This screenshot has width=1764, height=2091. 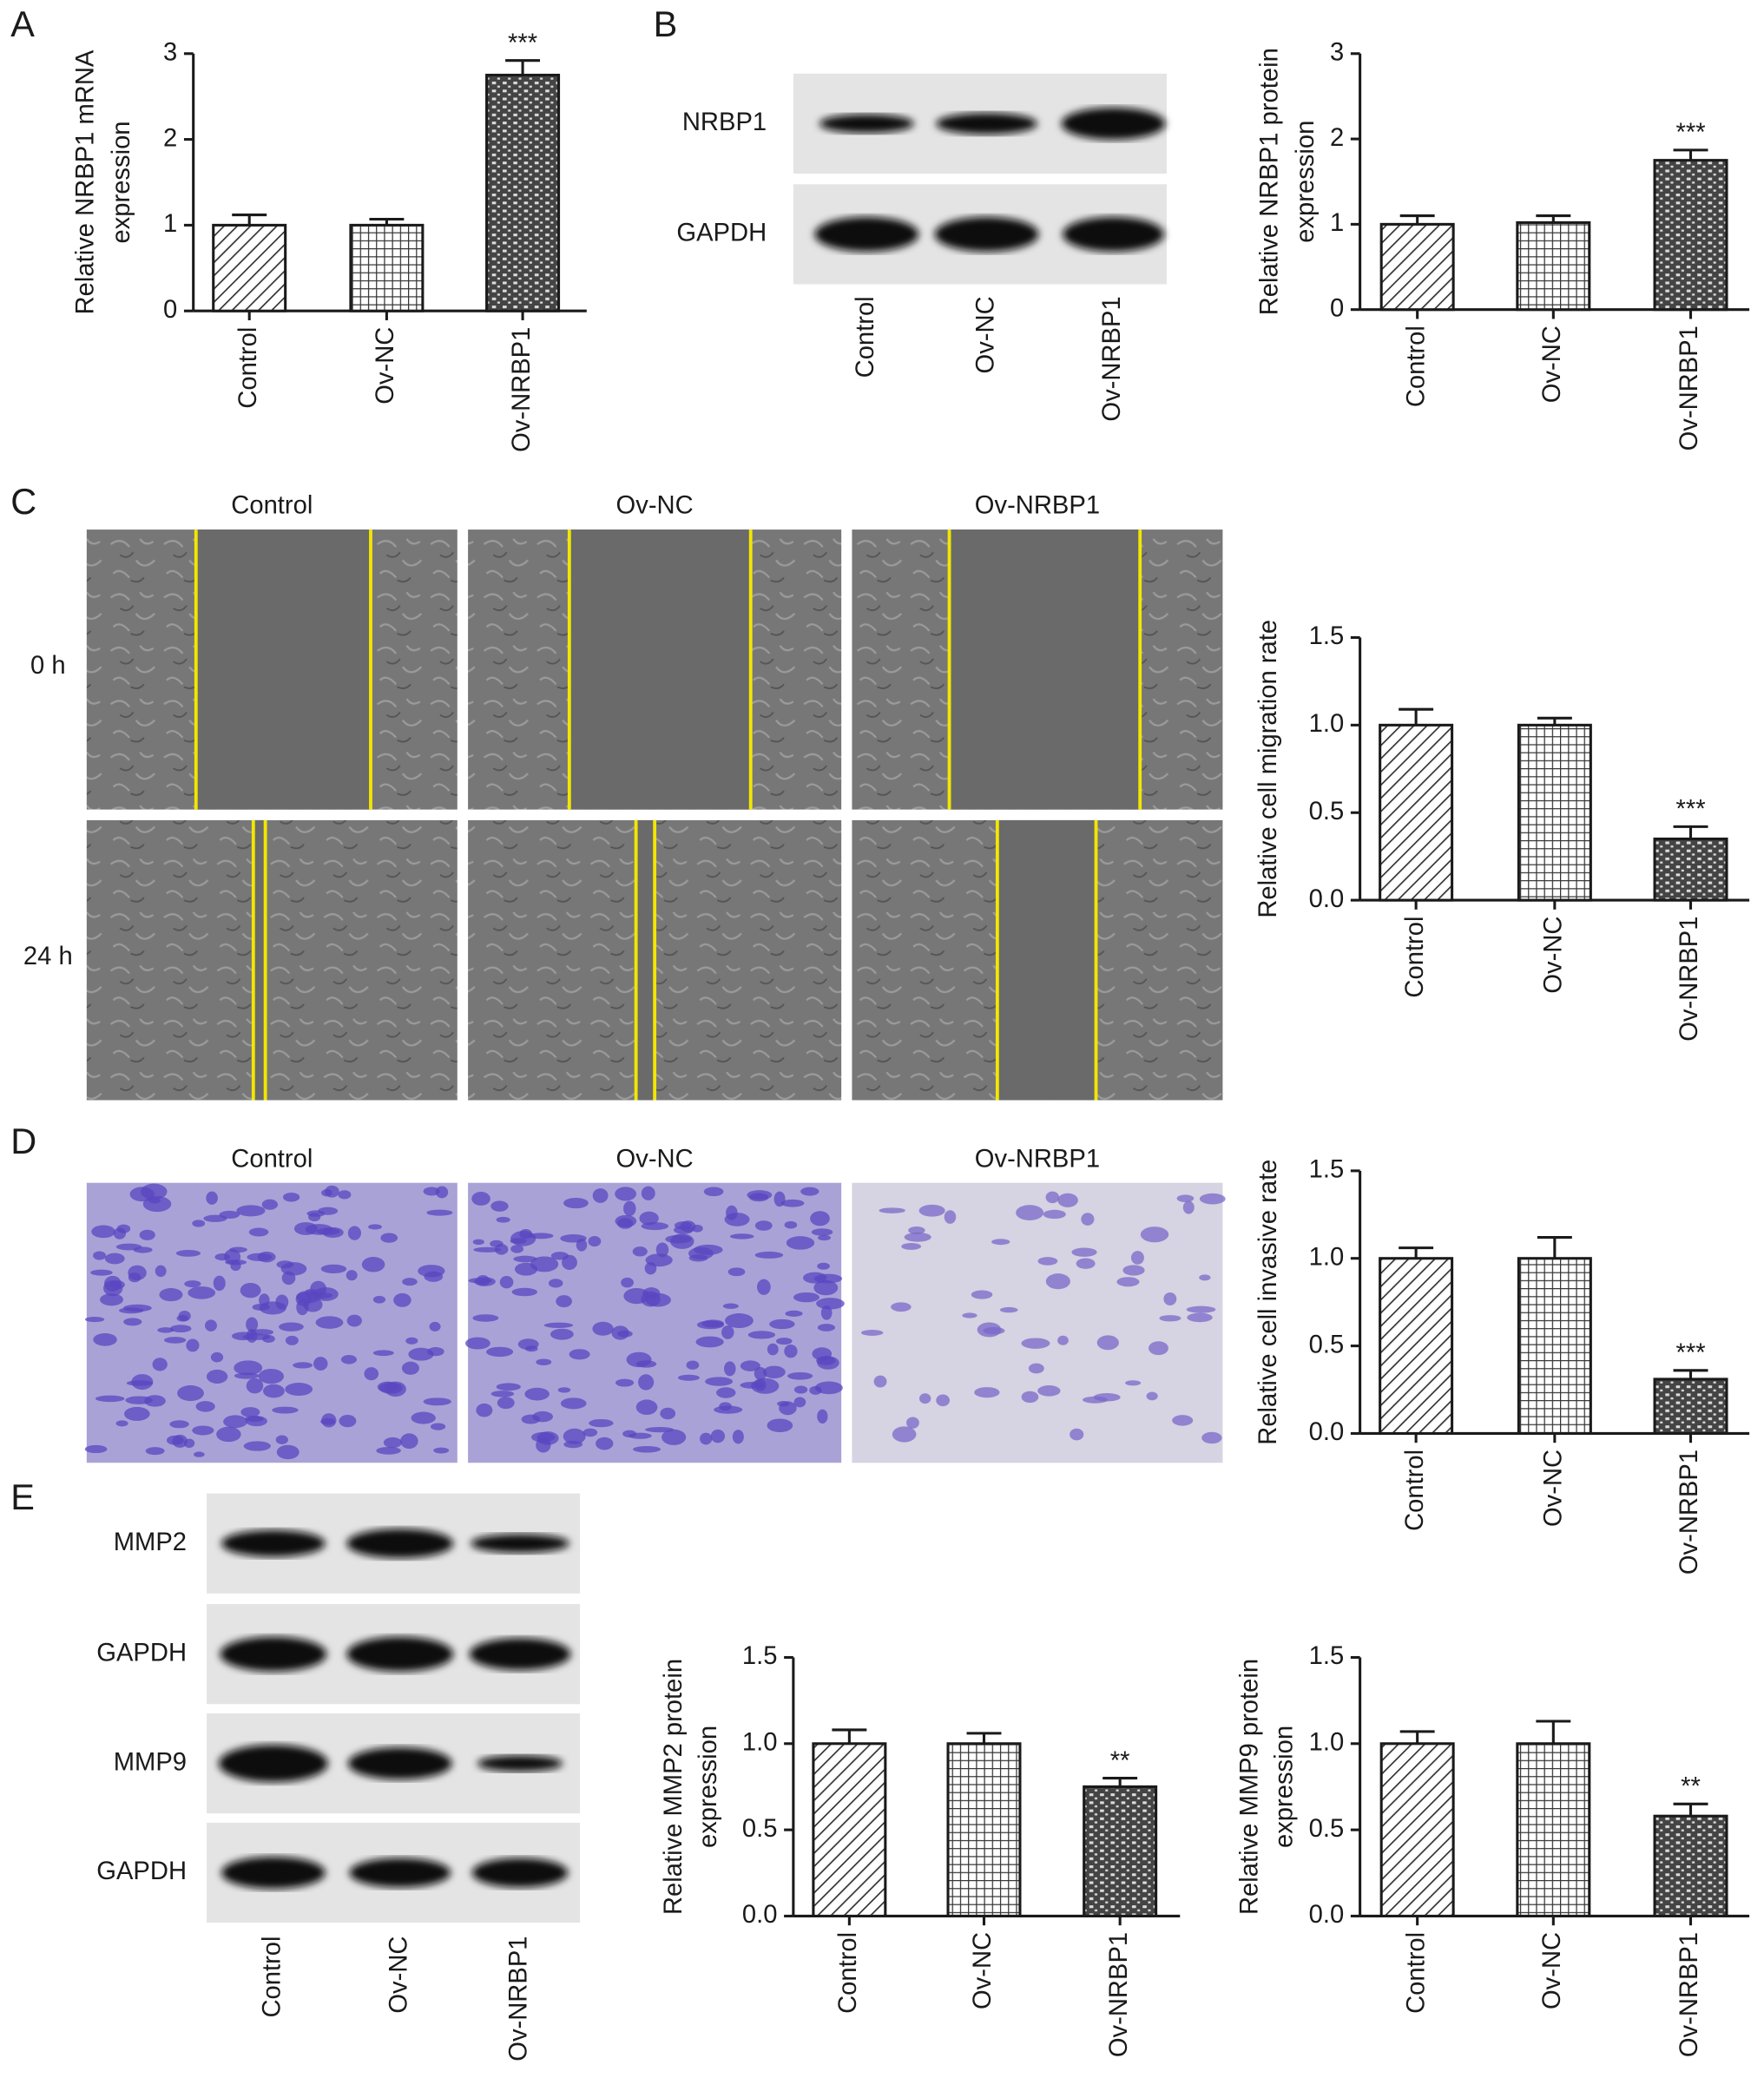 I want to click on y-tick-label: 1.0, so click(x=1327, y=1743).